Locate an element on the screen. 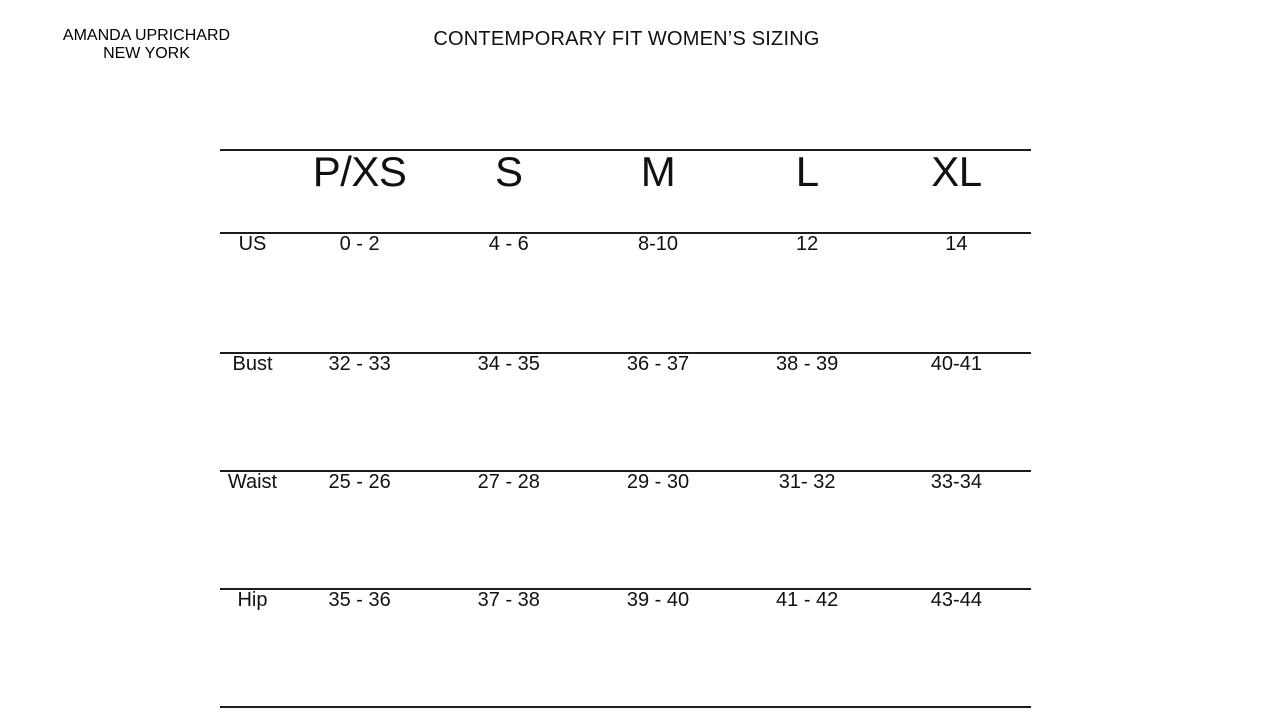 The height and width of the screenshot is (720, 1280). cell-hip-pxs: 35 - 36 is located at coordinates (360, 647).